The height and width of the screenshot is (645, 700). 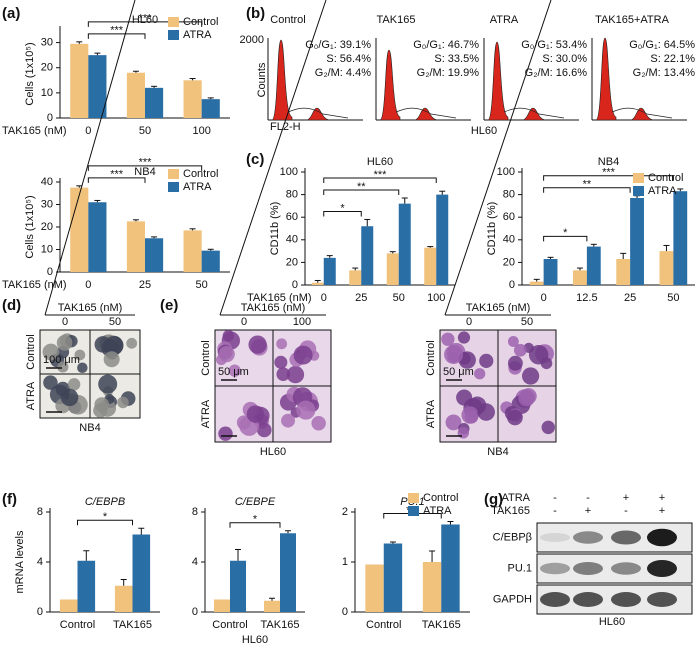 I want to click on x-tick-label: 50, so click(x=202, y=285).